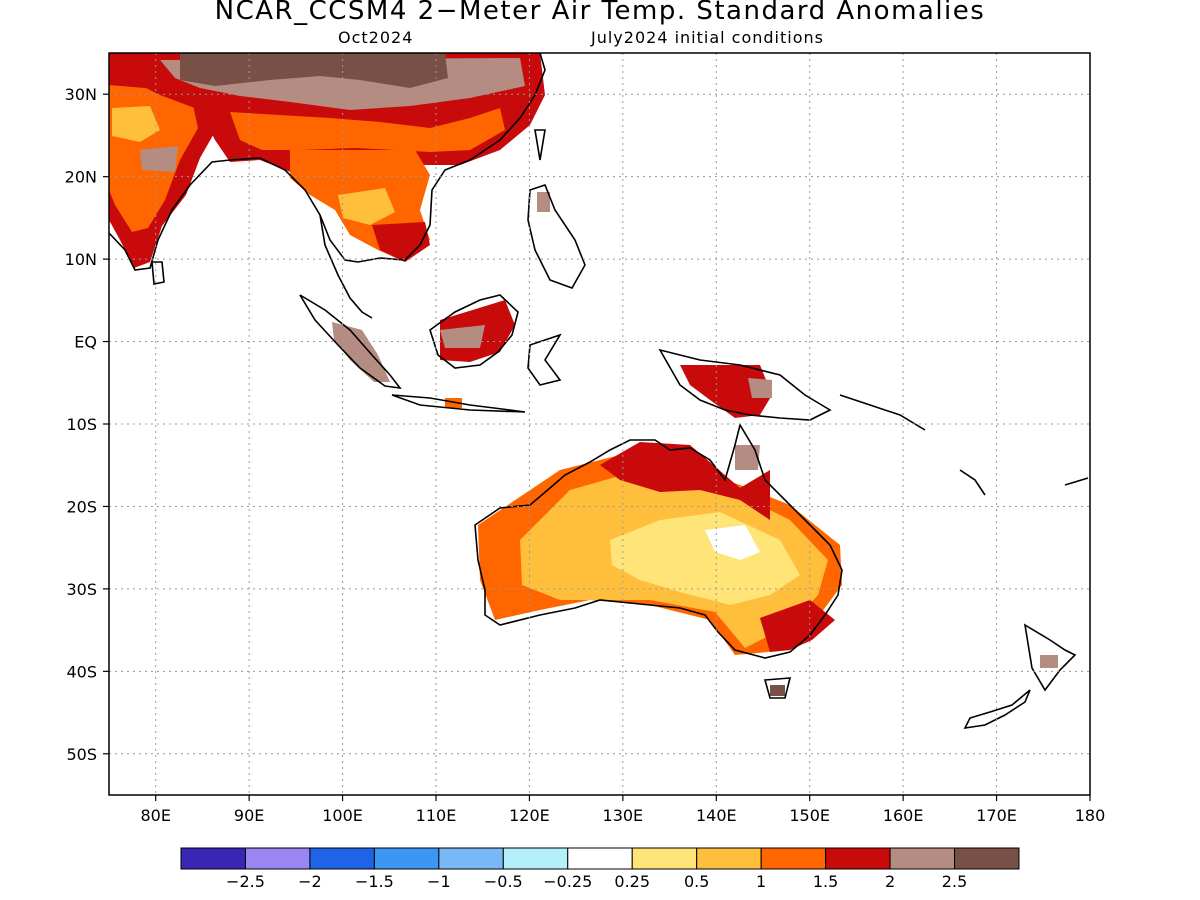  I want to click on lon-label: 140E, so click(716, 815).